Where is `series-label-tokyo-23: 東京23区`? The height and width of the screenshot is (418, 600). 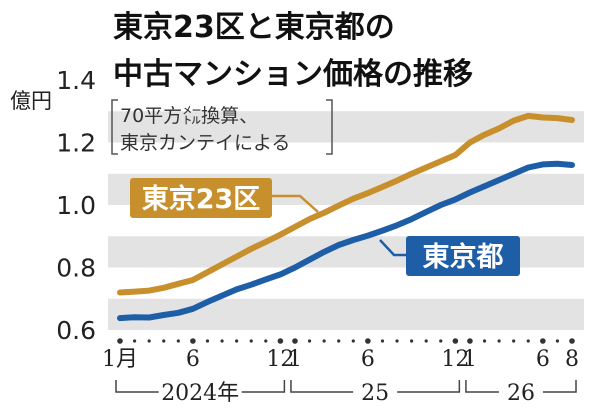 series-label-tokyo-23: 東京23区 is located at coordinates (224, 198).